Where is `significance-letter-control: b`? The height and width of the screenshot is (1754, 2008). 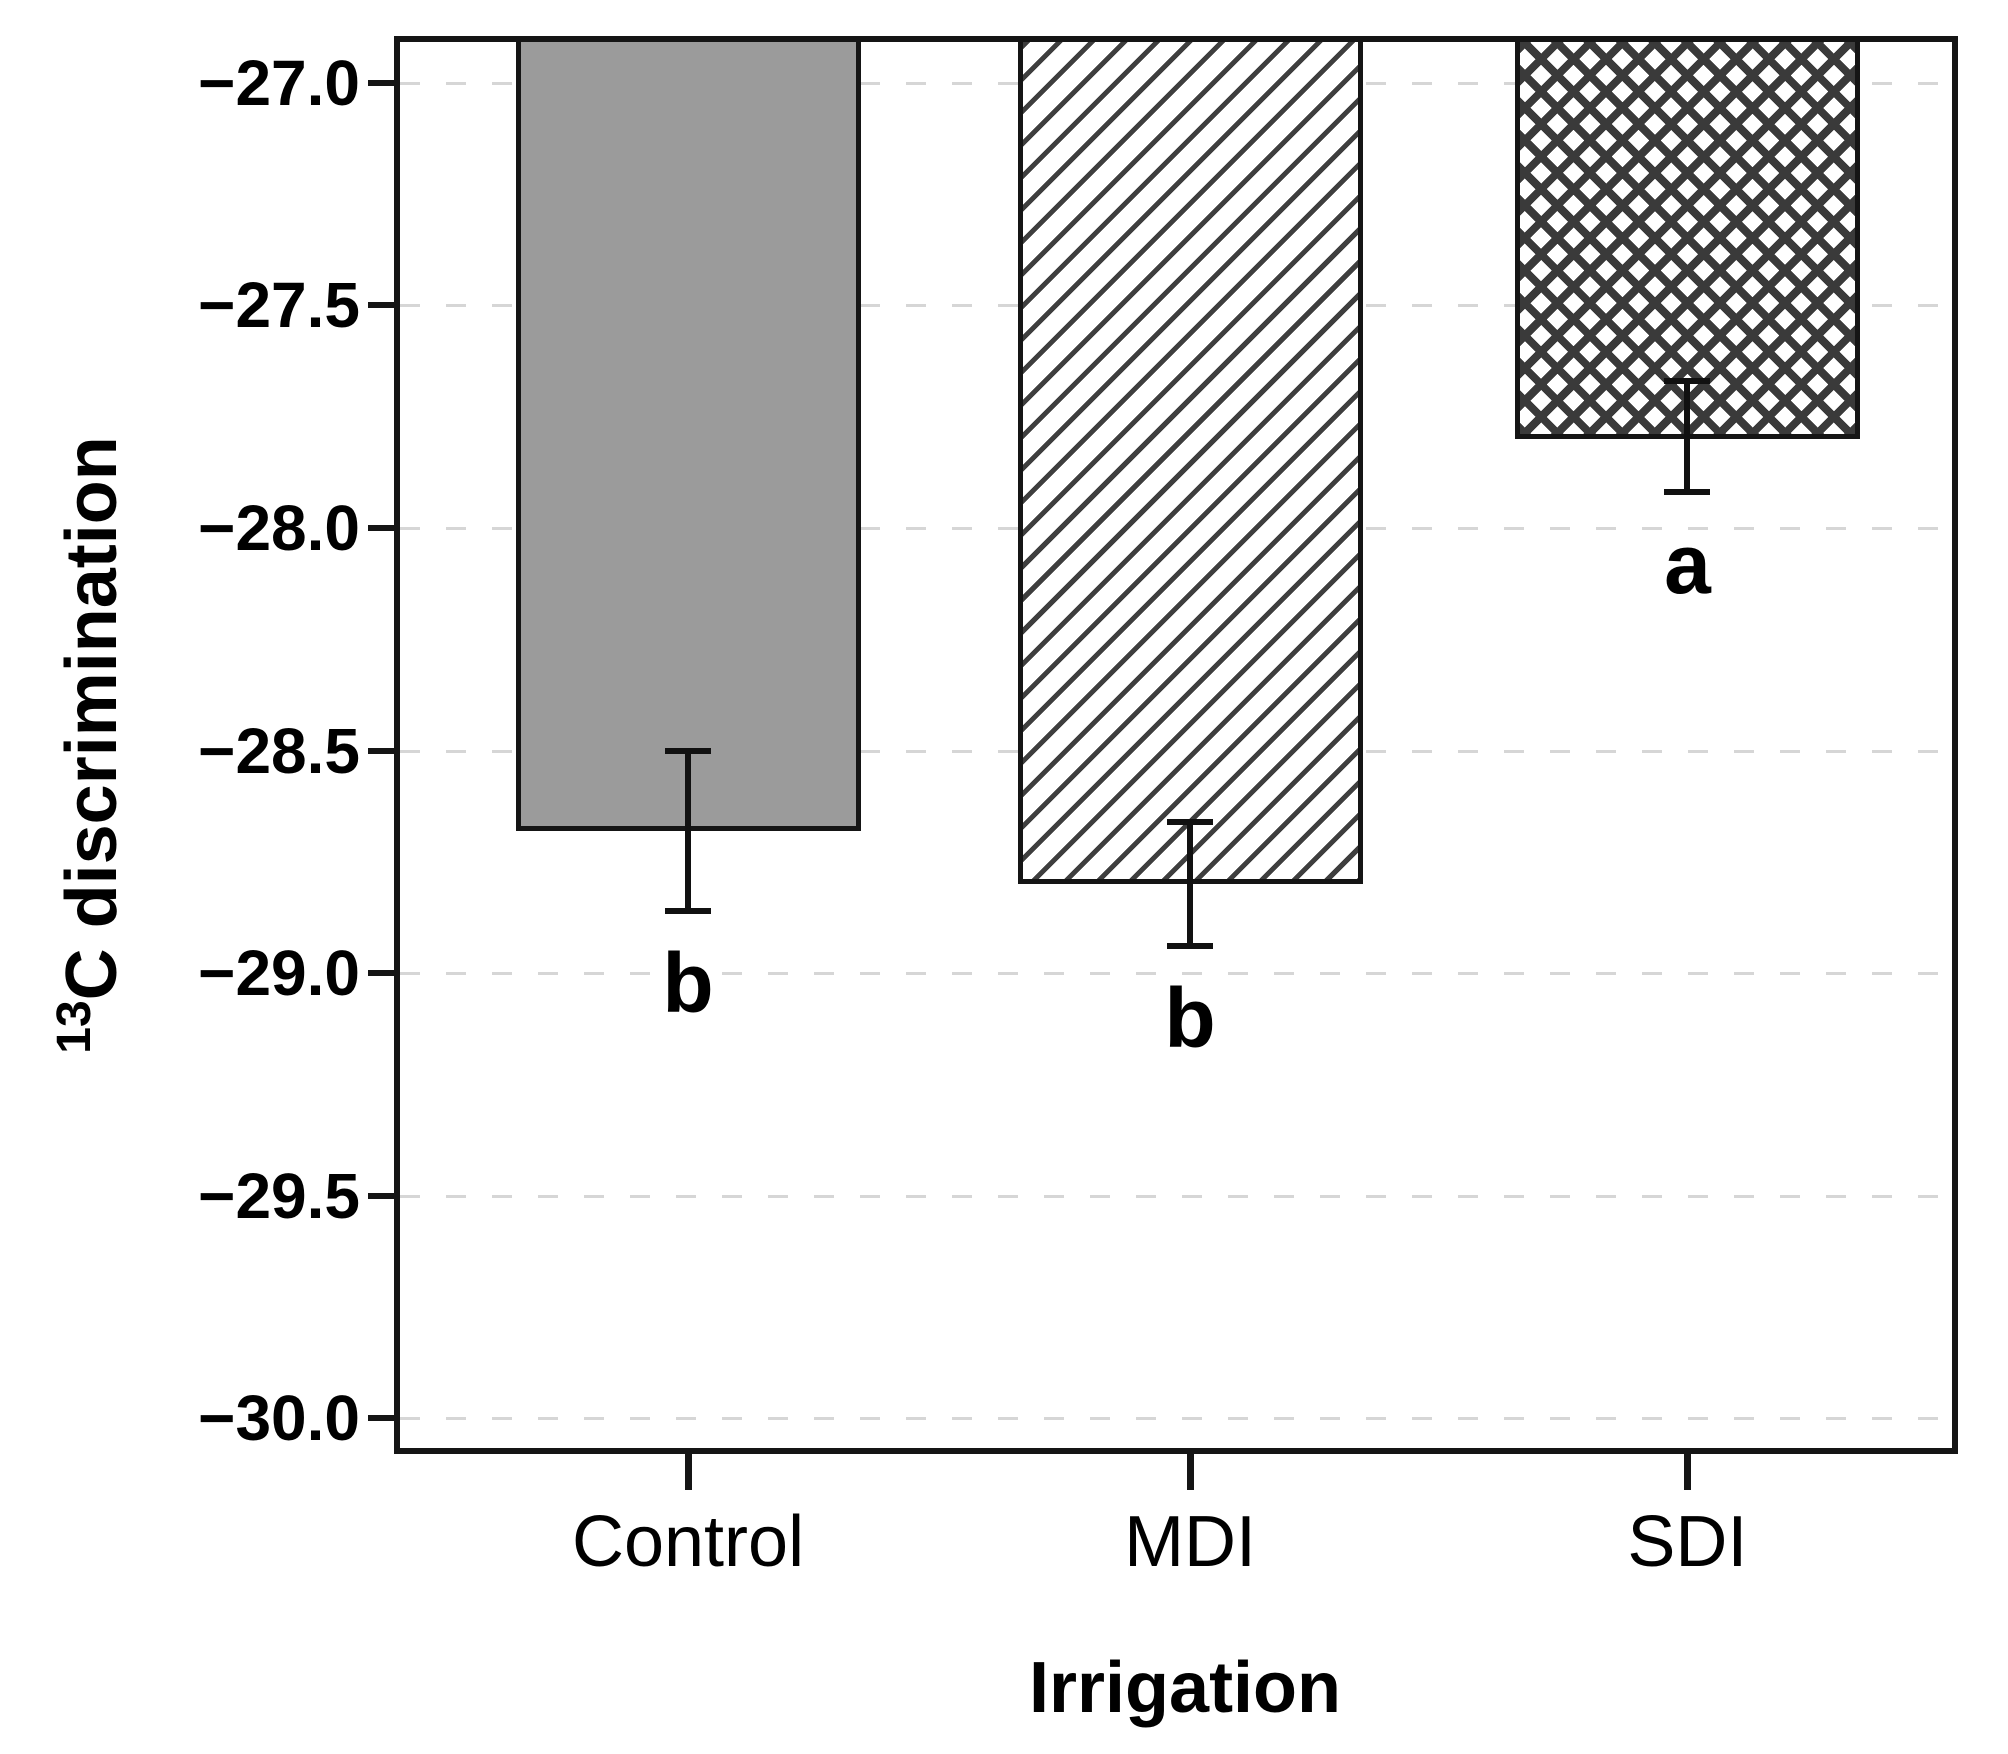
significance-letter-control: b is located at coordinates (688, 982).